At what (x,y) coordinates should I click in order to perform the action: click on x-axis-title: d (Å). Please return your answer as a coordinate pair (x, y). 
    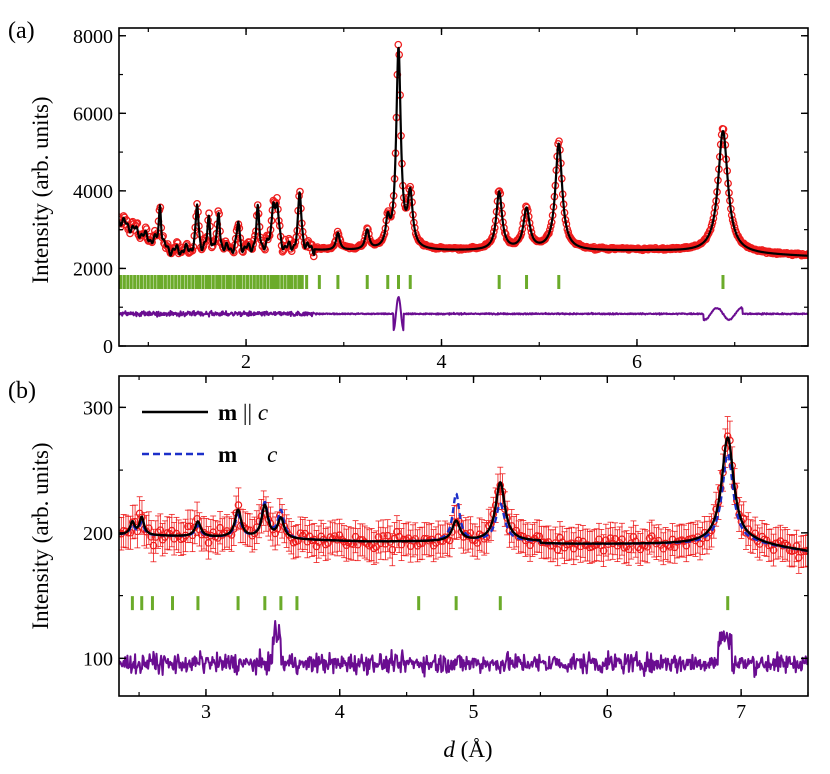
    Looking at the image, I should click on (467, 749).